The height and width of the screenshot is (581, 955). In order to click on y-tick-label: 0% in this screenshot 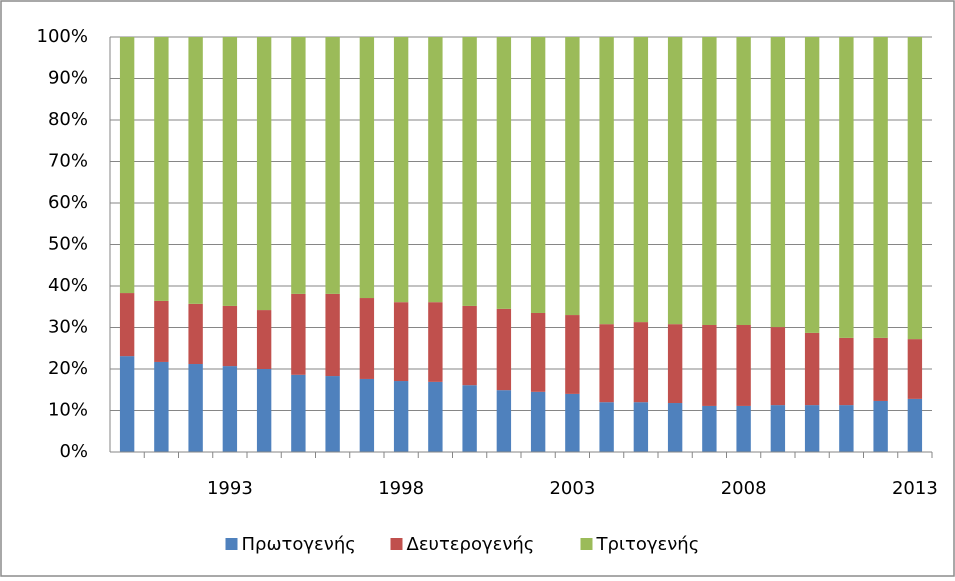, I will do `click(73, 451)`.